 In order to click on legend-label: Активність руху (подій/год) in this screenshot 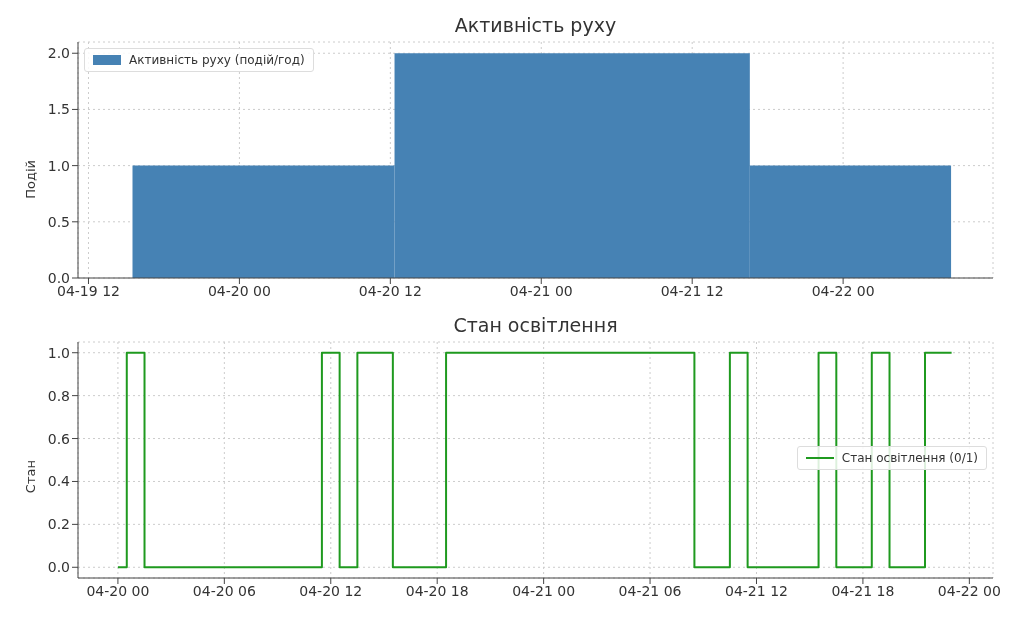, I will do `click(217, 60)`.